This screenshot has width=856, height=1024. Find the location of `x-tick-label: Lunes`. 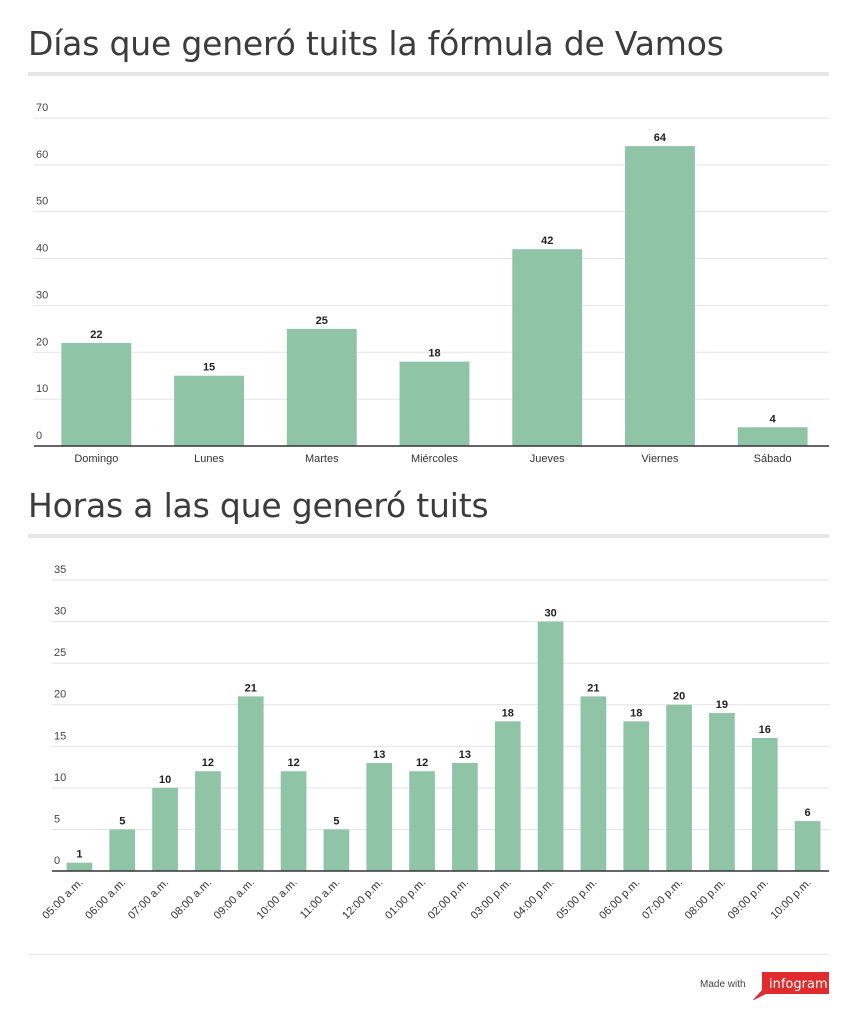

x-tick-label: Lunes is located at coordinates (209, 459).